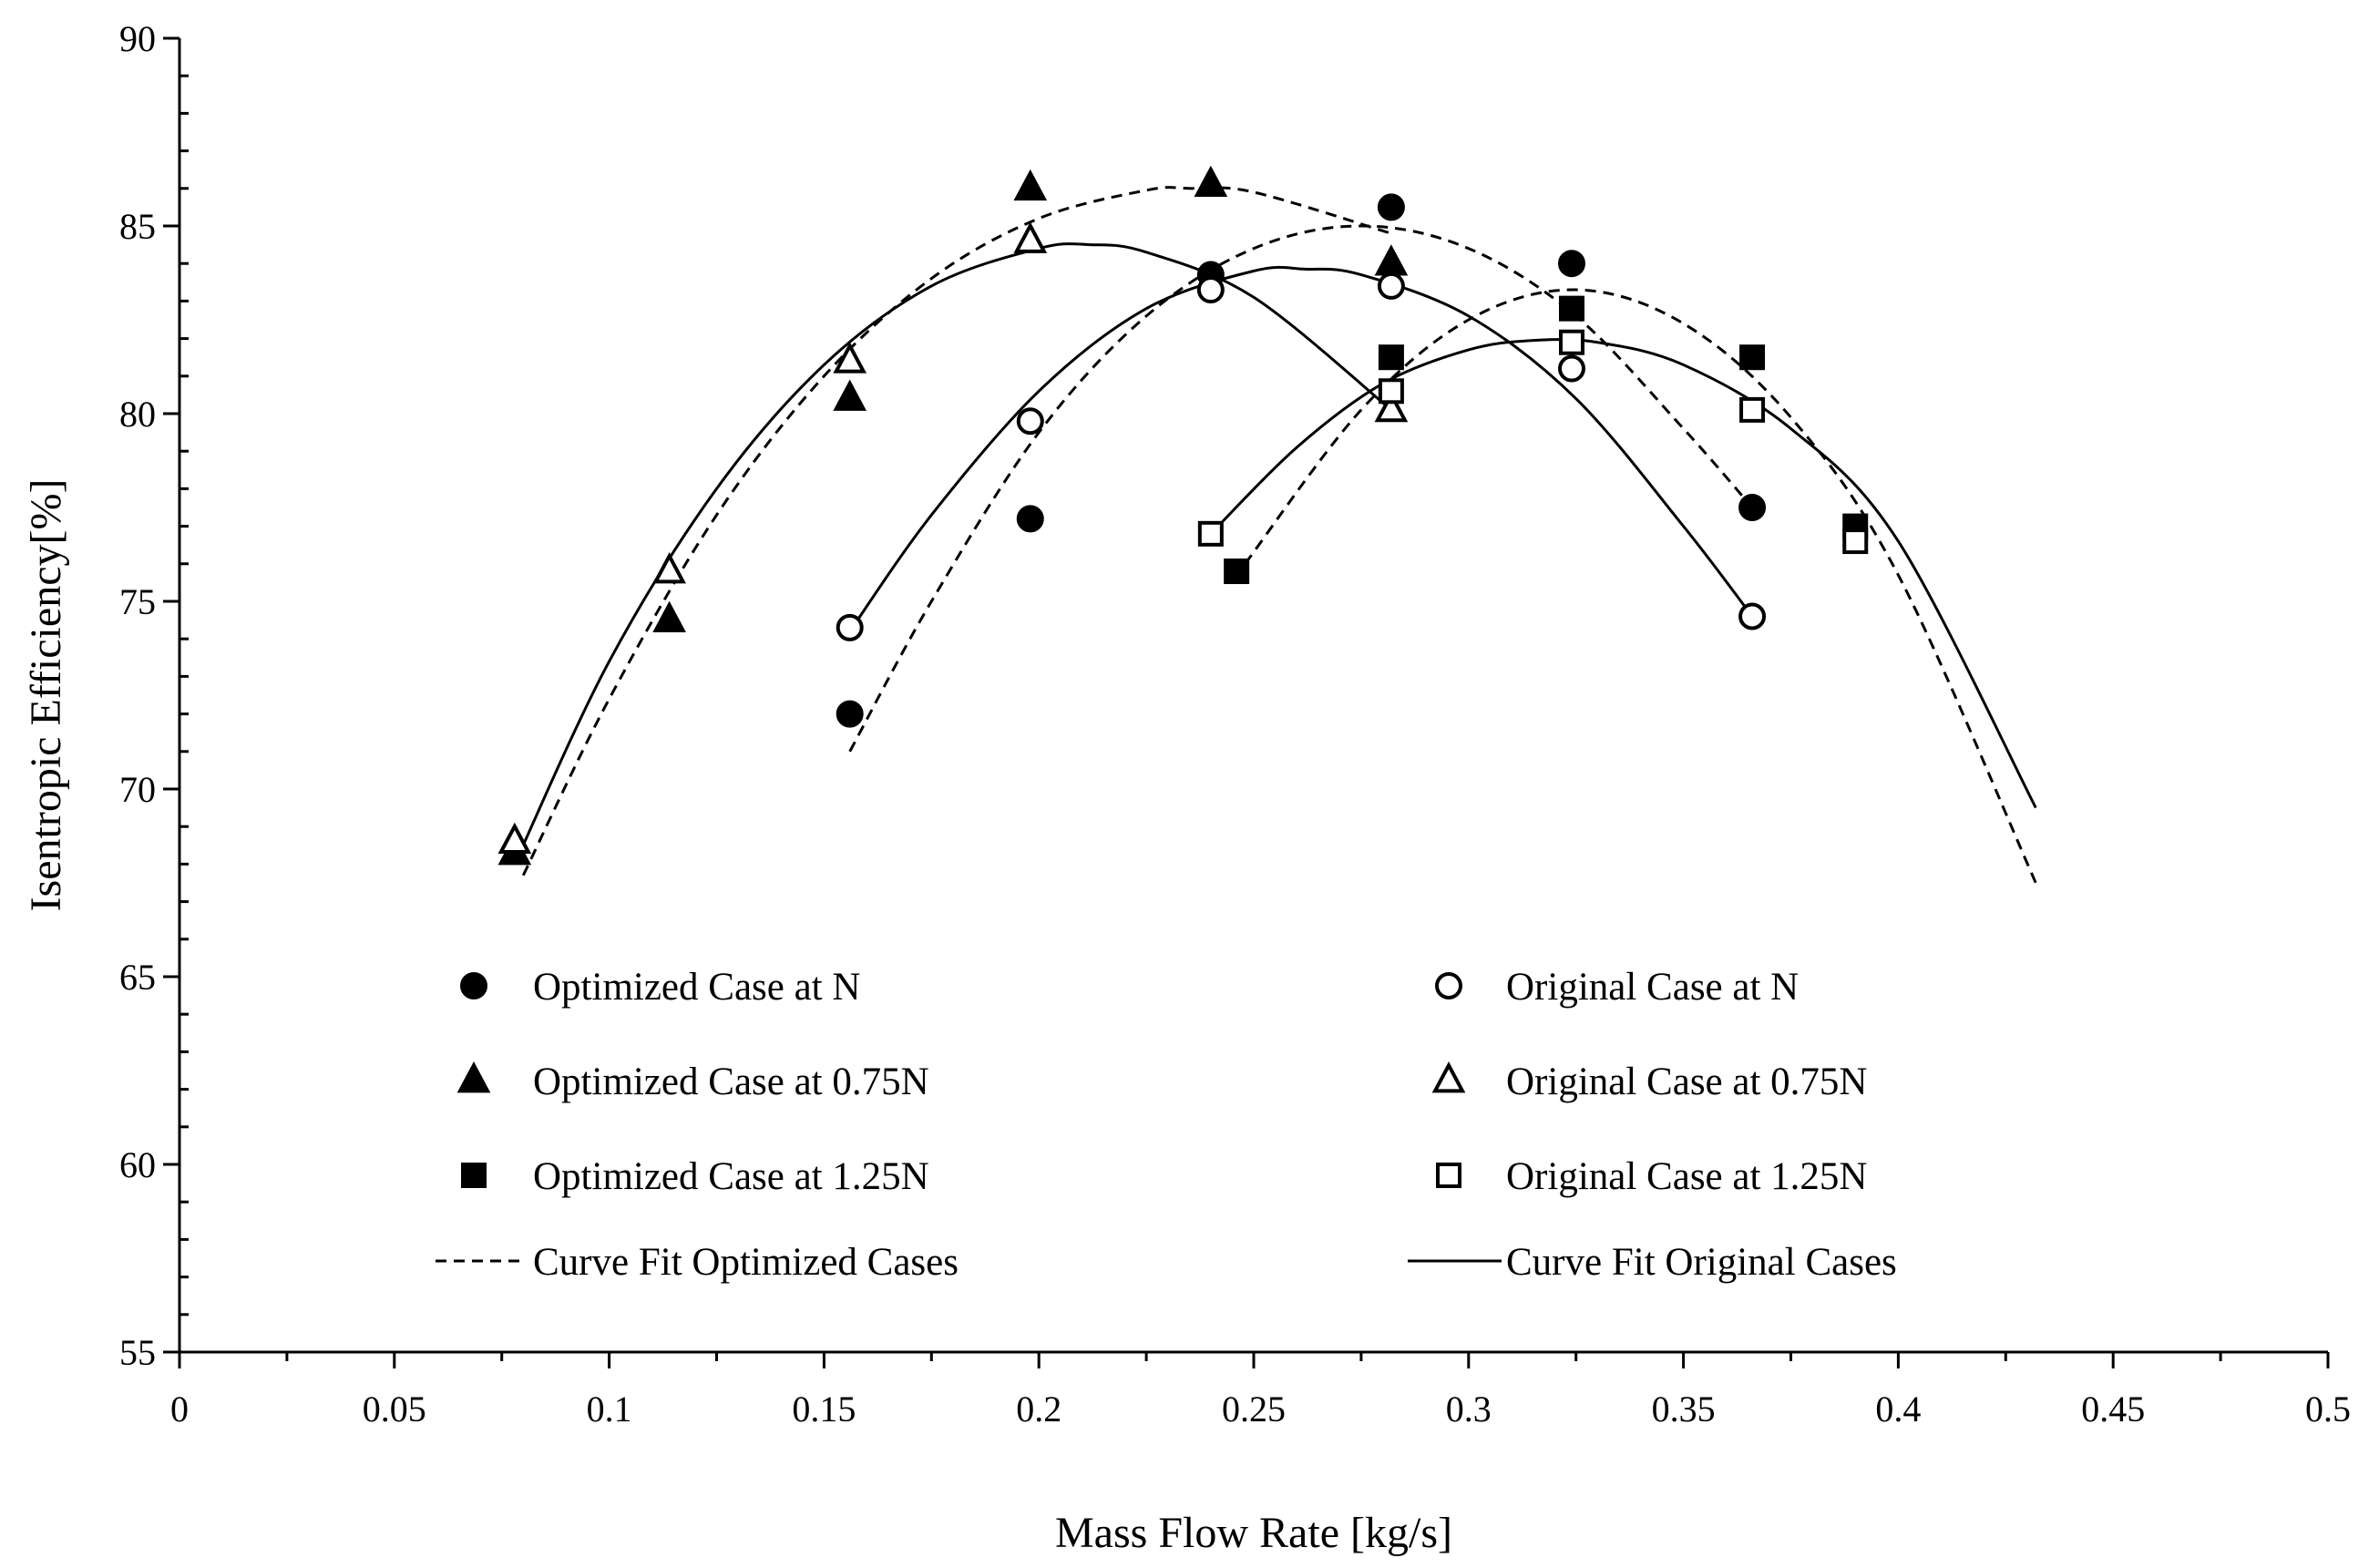 This screenshot has height=1568, width=2379. Describe the element at coordinates (473, 986) in the screenshot. I see `legend-circle-filled-icon` at that location.